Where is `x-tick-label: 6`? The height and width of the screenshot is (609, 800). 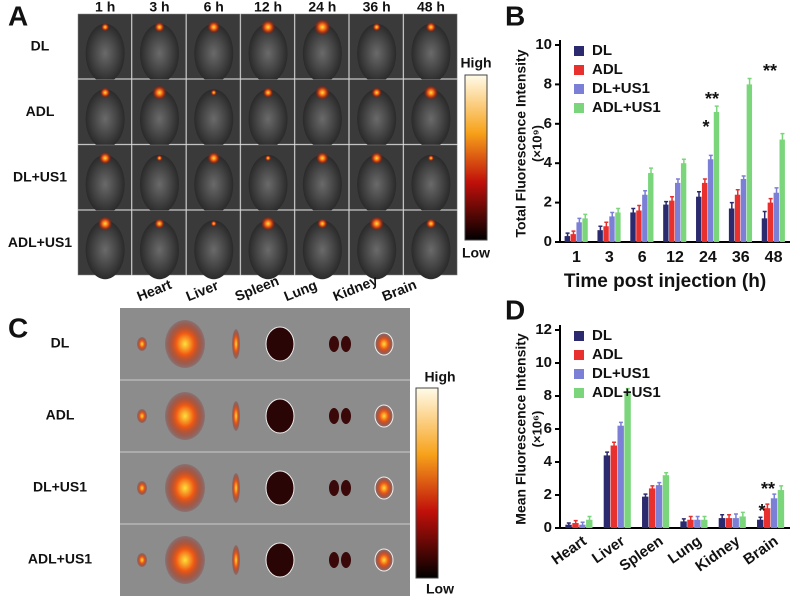
x-tick-label: 6 is located at coordinates (642, 257).